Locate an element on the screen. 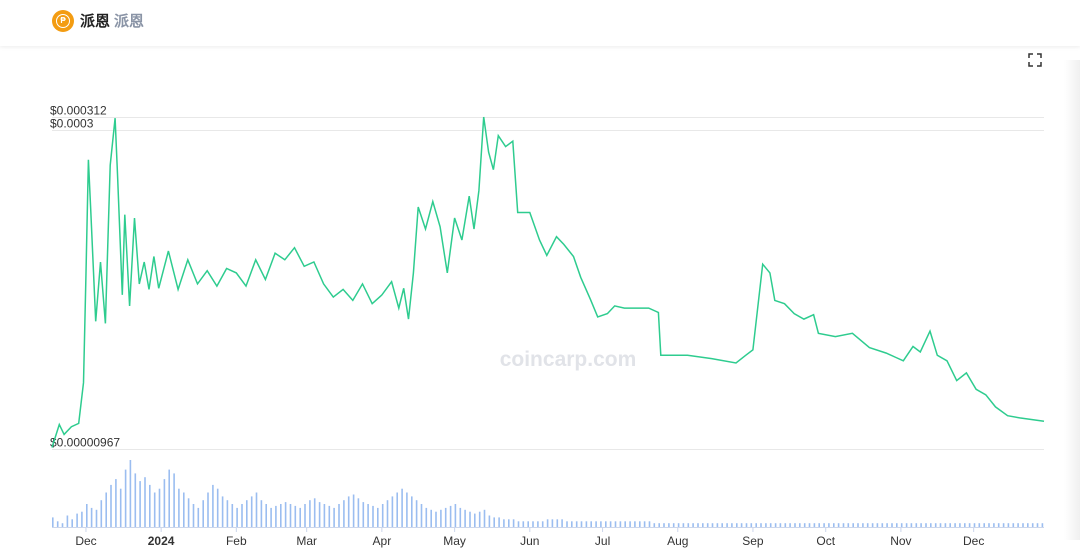 This screenshot has height=559, width=1080. x-axis-labels: Dec 2024 Feb Mar Apr May Jun Jul Aug Sep Oct Nov Dec is located at coordinates (529, 537).